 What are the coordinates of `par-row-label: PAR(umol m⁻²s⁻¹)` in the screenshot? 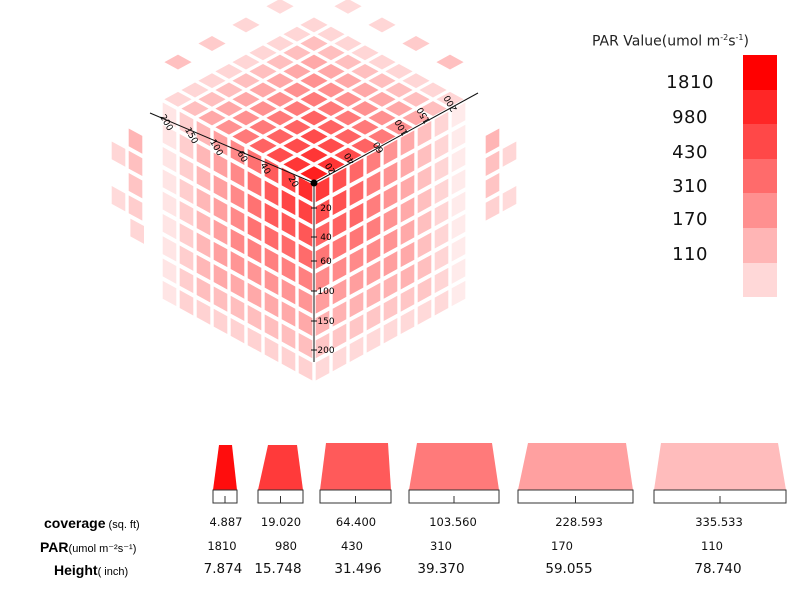 It's located at (88, 547).